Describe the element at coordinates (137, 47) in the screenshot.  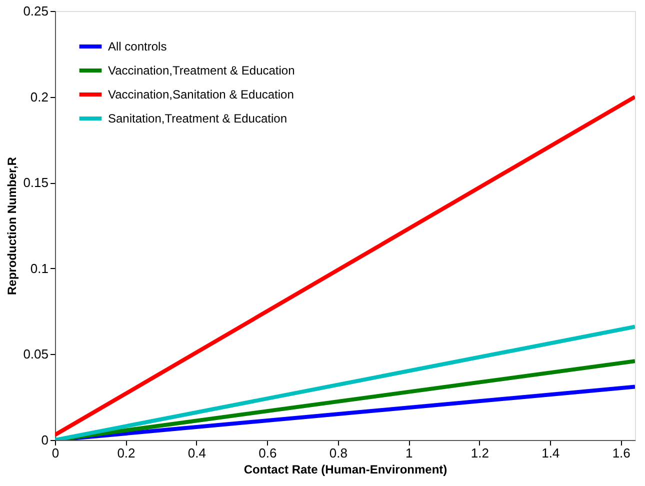
I see `legend-label: All controls` at that location.